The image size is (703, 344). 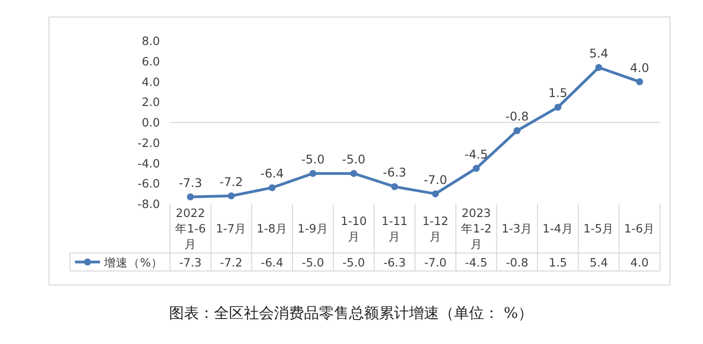 What do you see at coordinates (151, 41) in the screenshot?
I see `y-tick-label: 8.0` at bounding box center [151, 41].